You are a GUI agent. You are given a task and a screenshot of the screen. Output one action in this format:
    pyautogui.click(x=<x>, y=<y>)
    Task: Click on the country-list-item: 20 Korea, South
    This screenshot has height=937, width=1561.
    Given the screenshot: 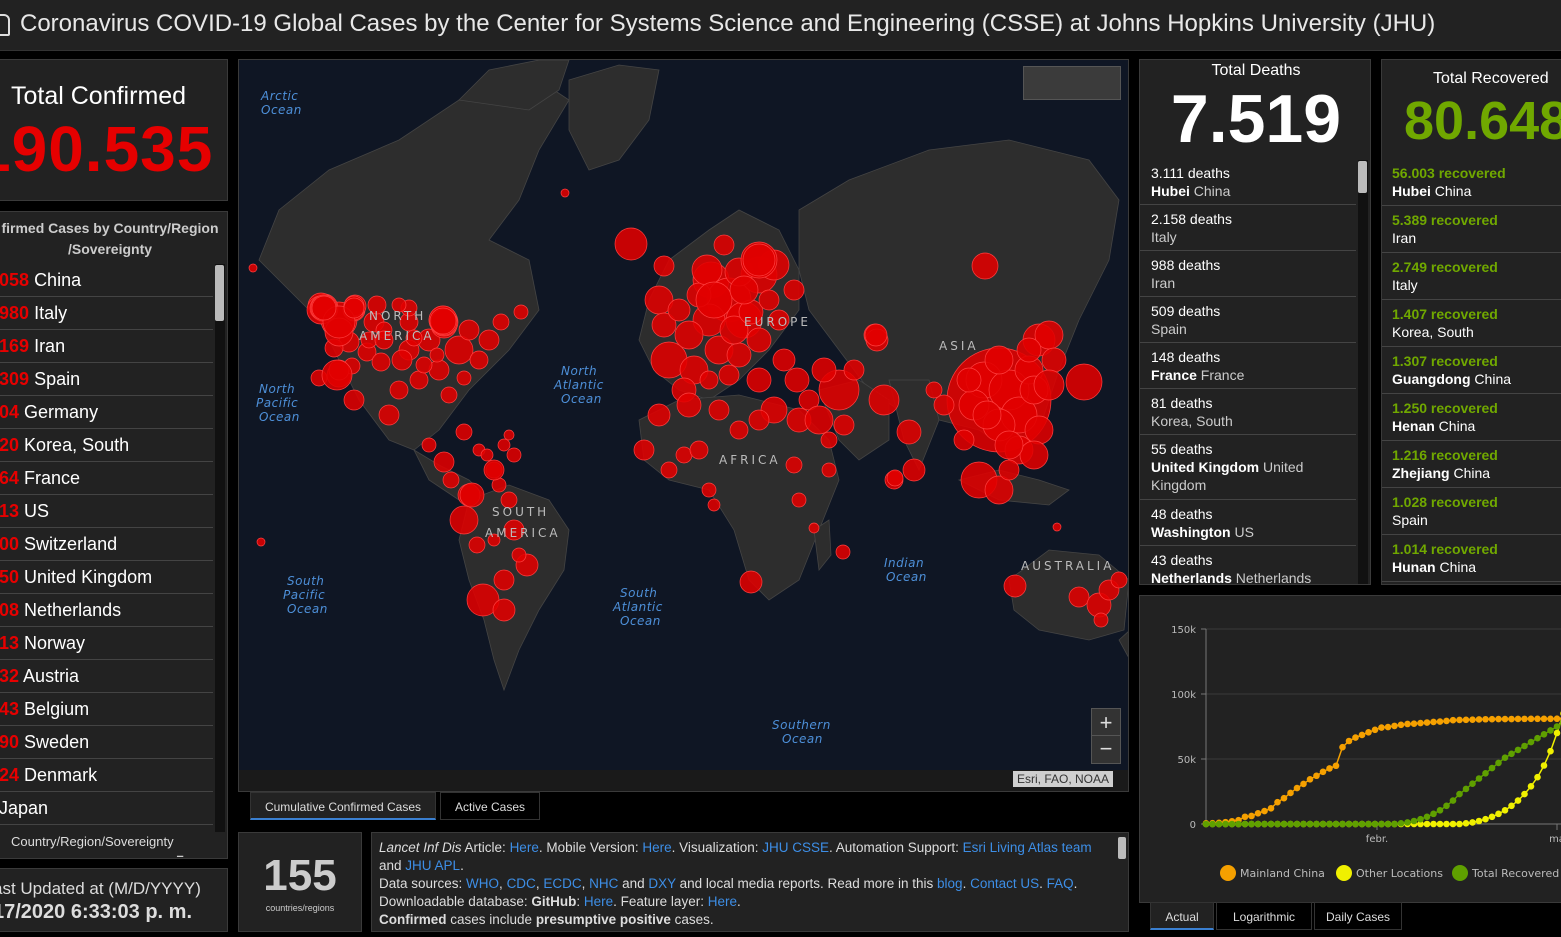 What is the action you would take?
    pyautogui.click(x=106, y=445)
    